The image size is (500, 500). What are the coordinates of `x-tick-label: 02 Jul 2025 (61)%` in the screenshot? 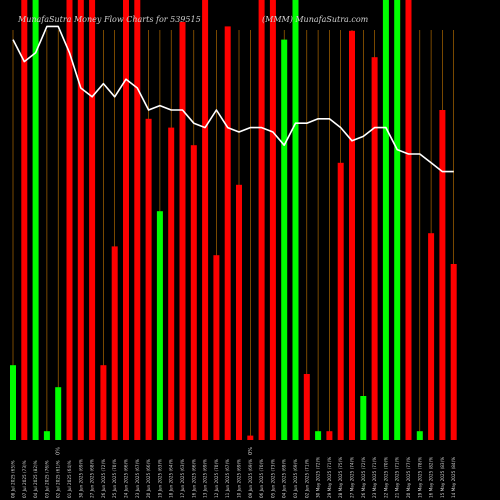 It's located at (58, 479).